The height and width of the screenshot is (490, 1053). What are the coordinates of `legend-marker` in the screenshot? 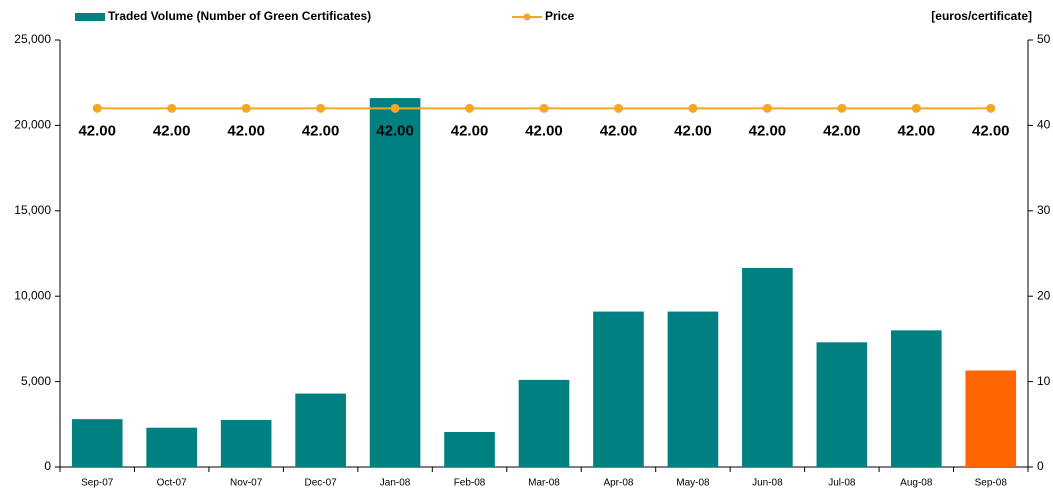 It's located at (527, 17).